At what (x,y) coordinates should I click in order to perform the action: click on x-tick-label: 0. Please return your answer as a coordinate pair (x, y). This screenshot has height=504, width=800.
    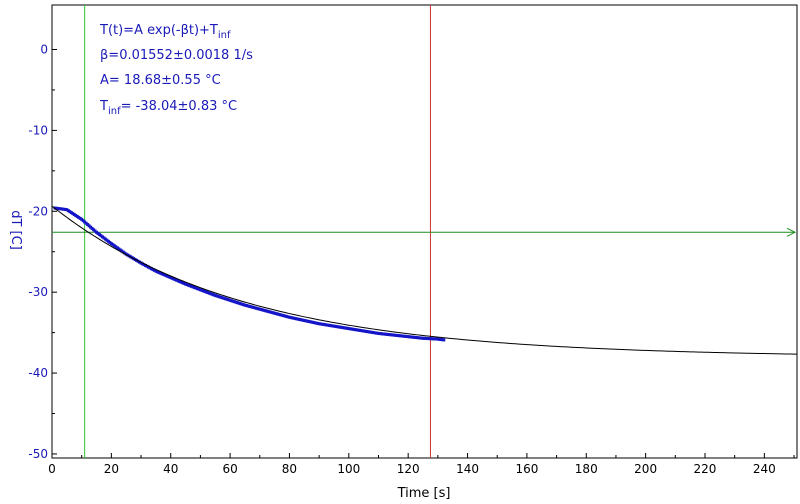
    Looking at the image, I should click on (52, 469).